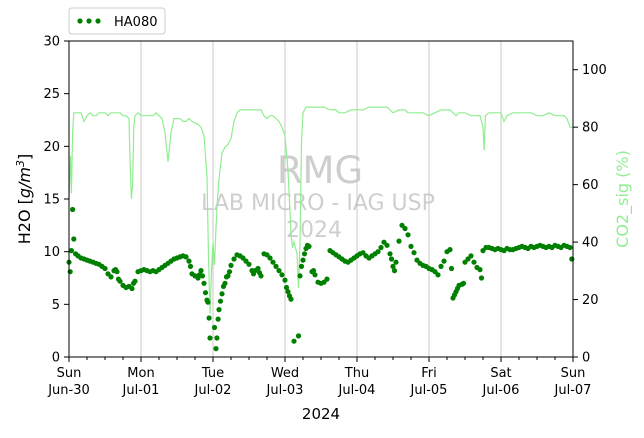 The height and width of the screenshot is (438, 644). What do you see at coordinates (212, 373) in the screenshot?
I see `x-tick-label-day: Tue` at bounding box center [212, 373].